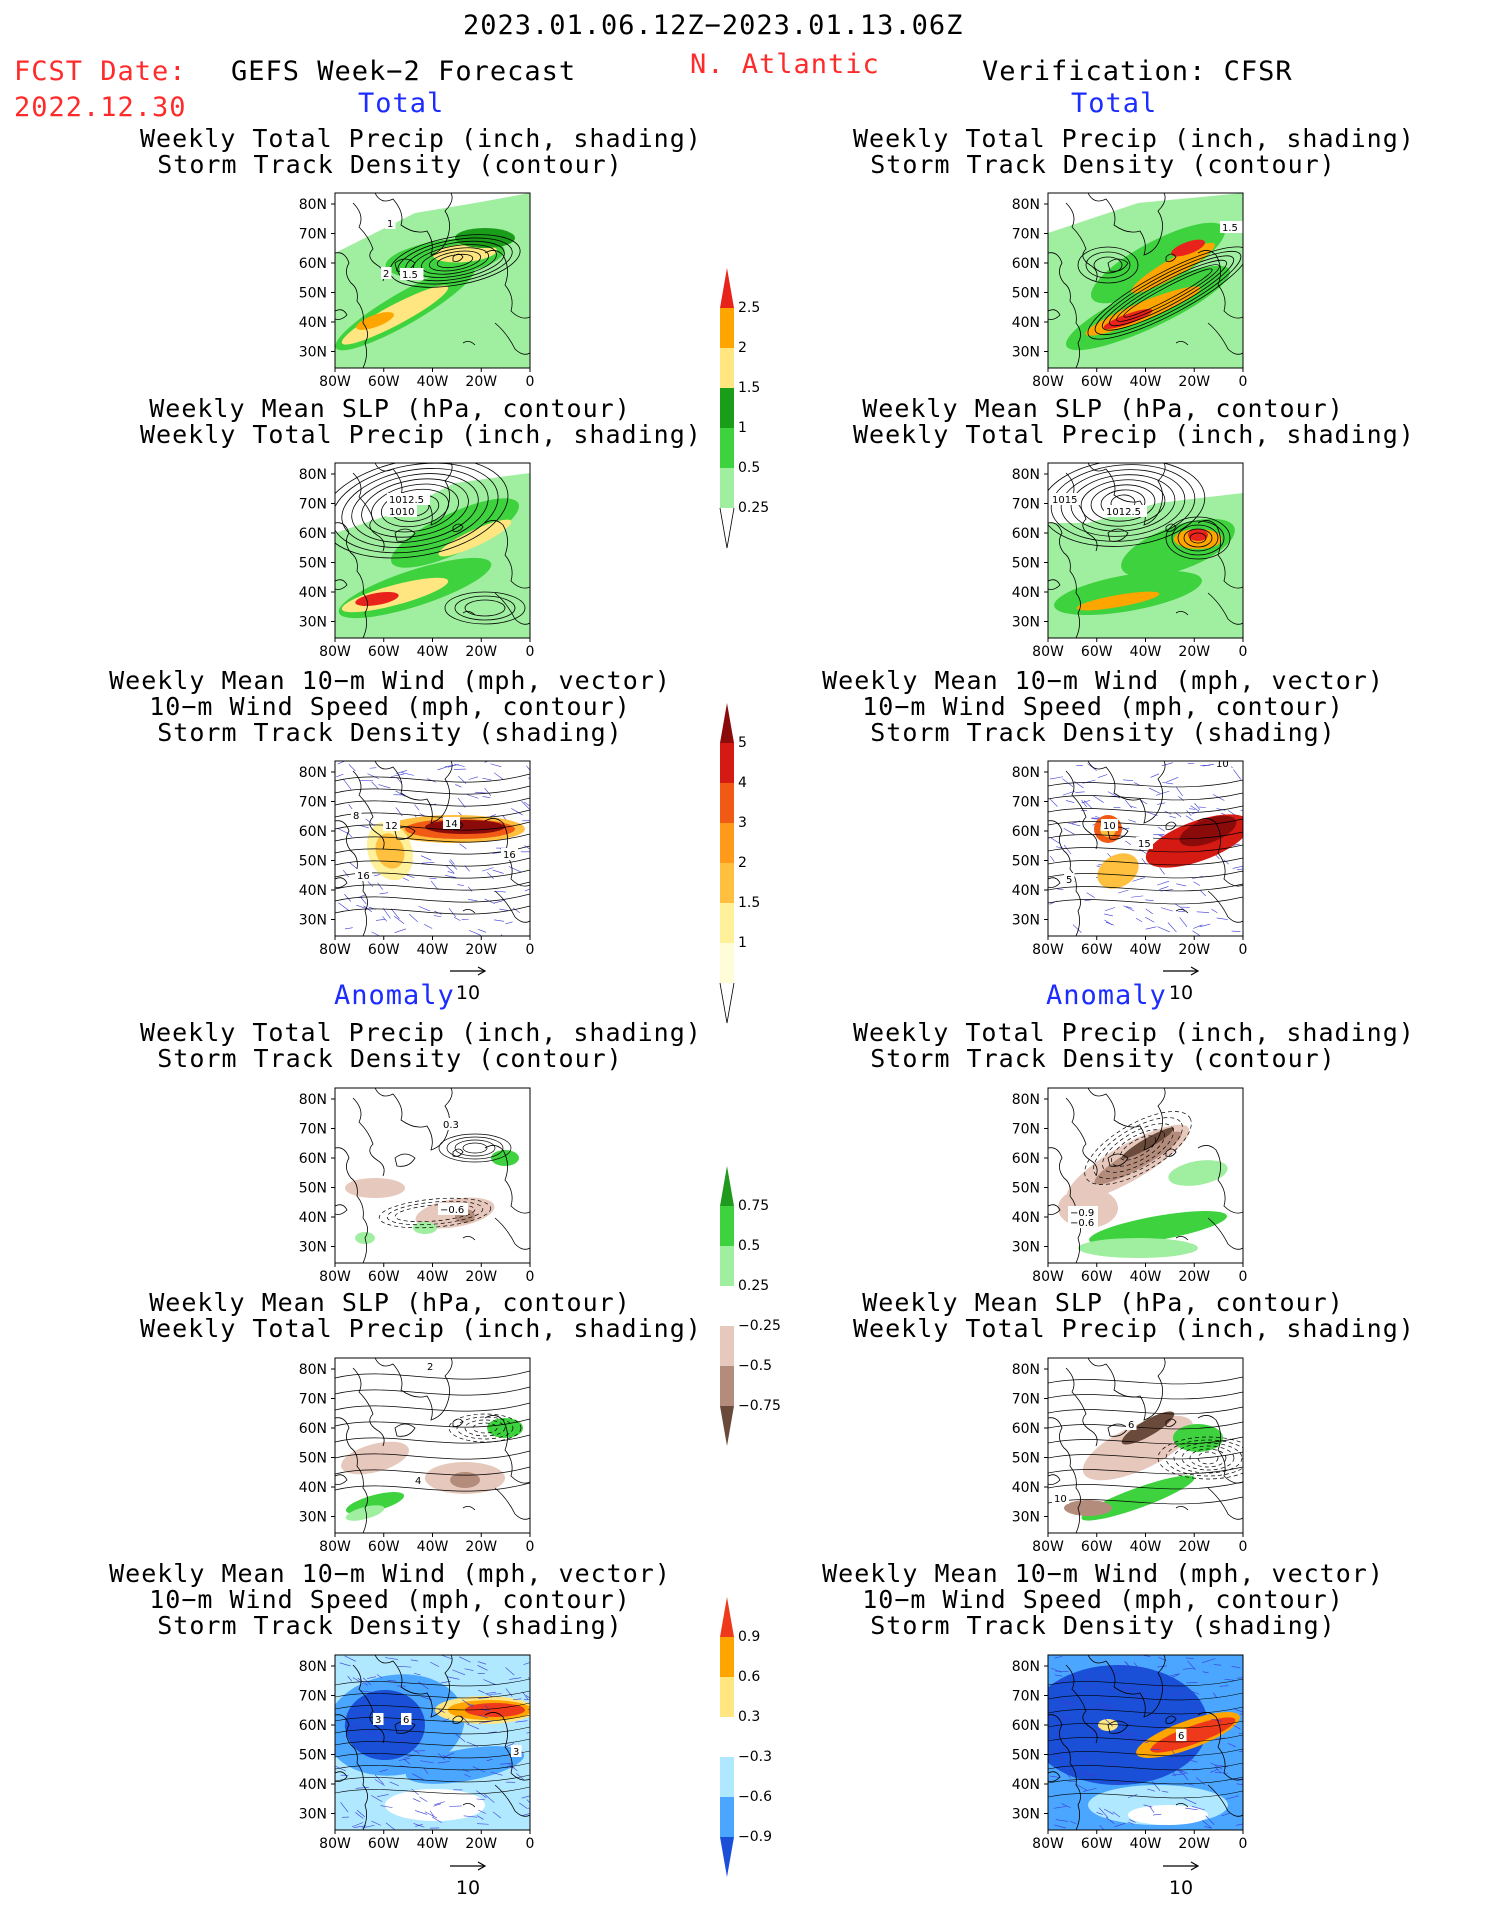 Image resolution: width=1487 pixels, height=1925 pixels. I want to click on colorbar-precip-total: 2.5 2 1.5 1 0.5 0.25, so click(753, 408).